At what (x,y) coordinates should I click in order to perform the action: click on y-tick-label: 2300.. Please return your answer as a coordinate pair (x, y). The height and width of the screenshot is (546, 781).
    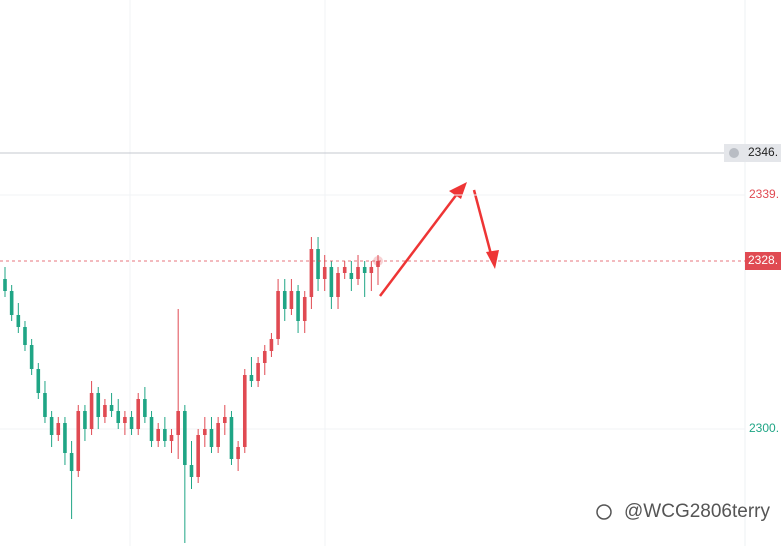
    Looking at the image, I should click on (764, 428).